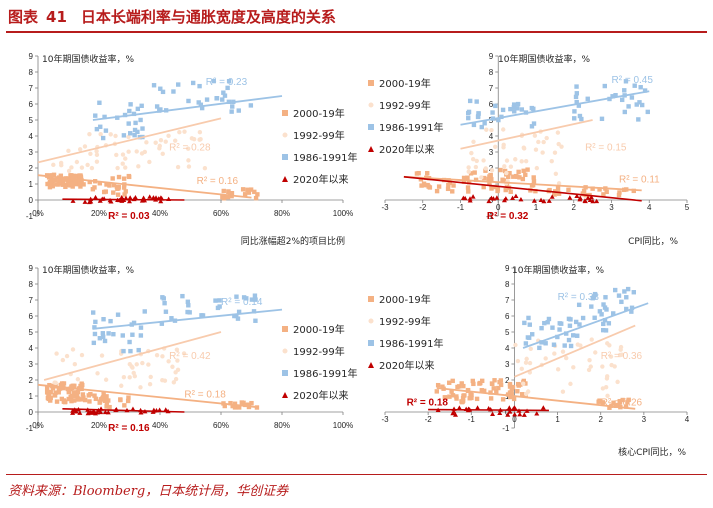 The width and height of the screenshot is (713, 508). What do you see at coordinates (31, 56) in the screenshot?
I see `y-tick-label: 9` at bounding box center [31, 56].